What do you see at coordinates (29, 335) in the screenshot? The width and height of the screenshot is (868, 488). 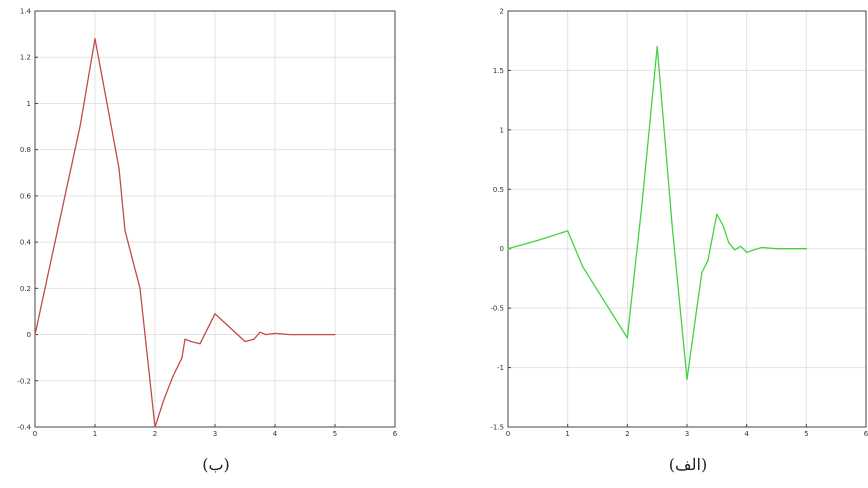 I see `left-ytick-label-2: 0` at bounding box center [29, 335].